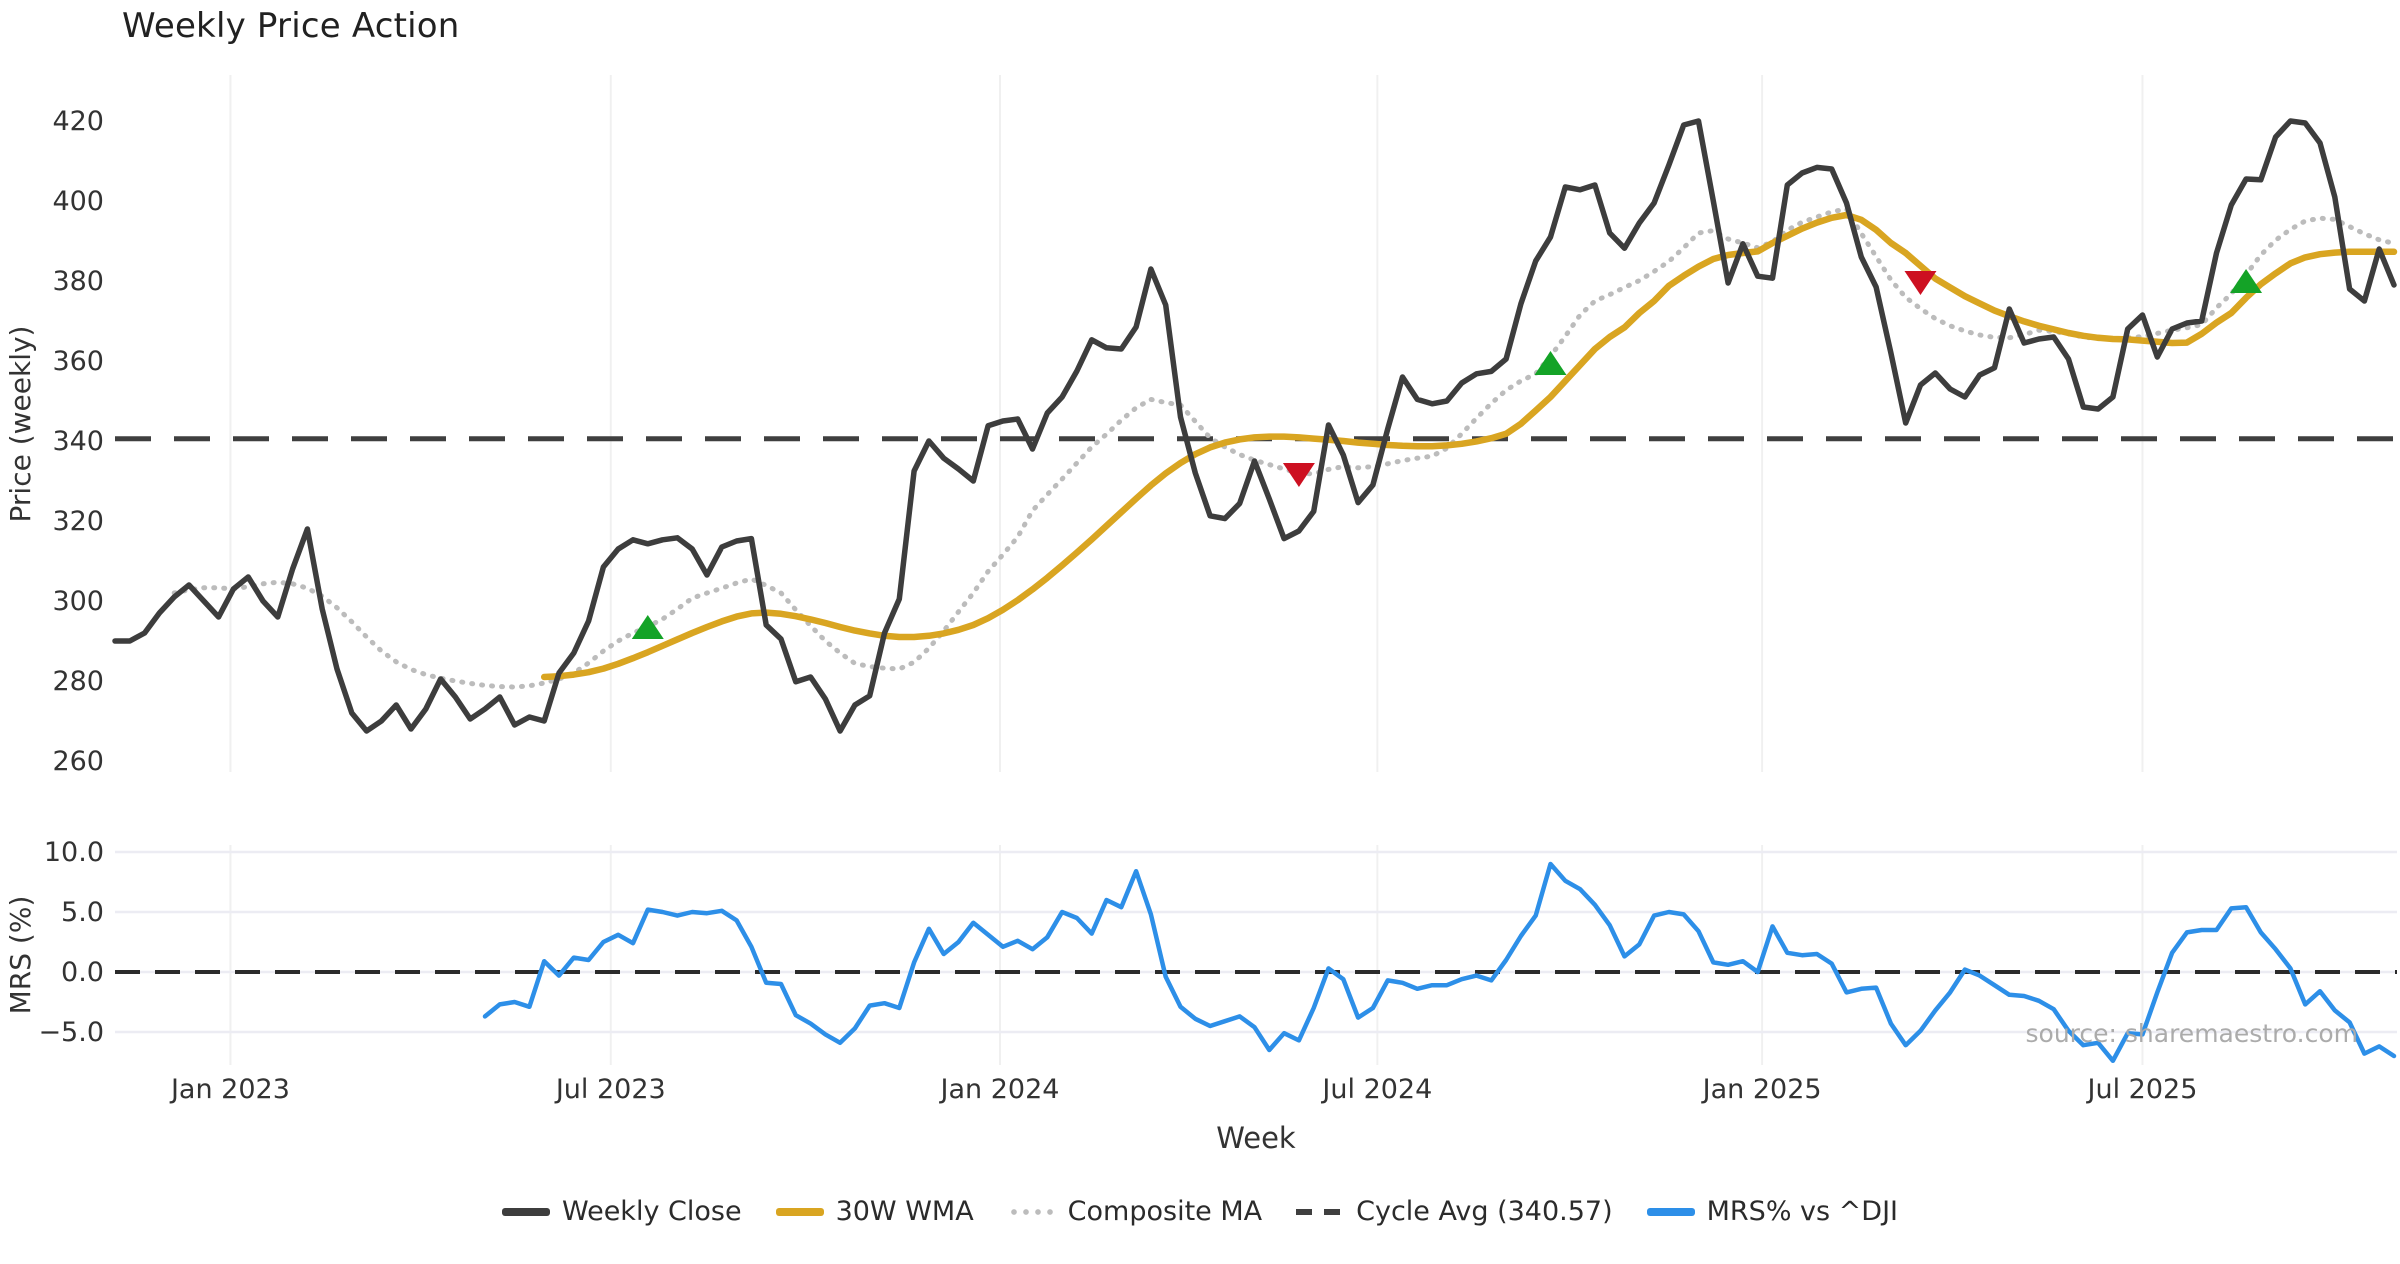 This screenshot has height=1264, width=2400. I want to click on composite-ma-line-sample, so click(1031, 1212).